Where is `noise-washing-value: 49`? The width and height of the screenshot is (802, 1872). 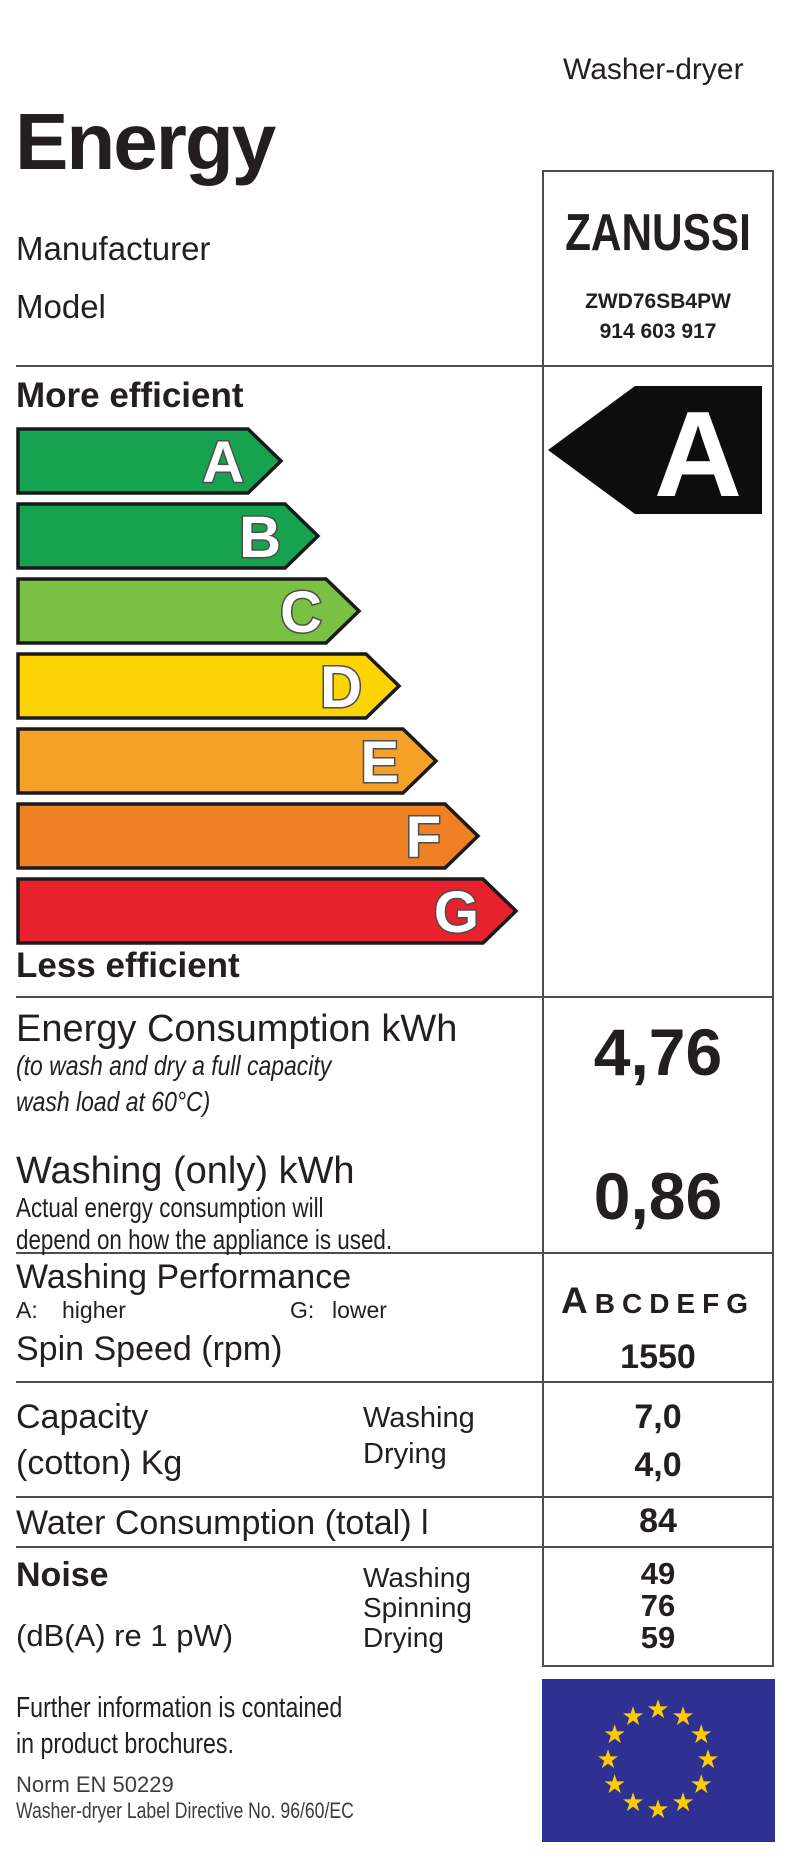 noise-washing-value: 49 is located at coordinates (658, 1573).